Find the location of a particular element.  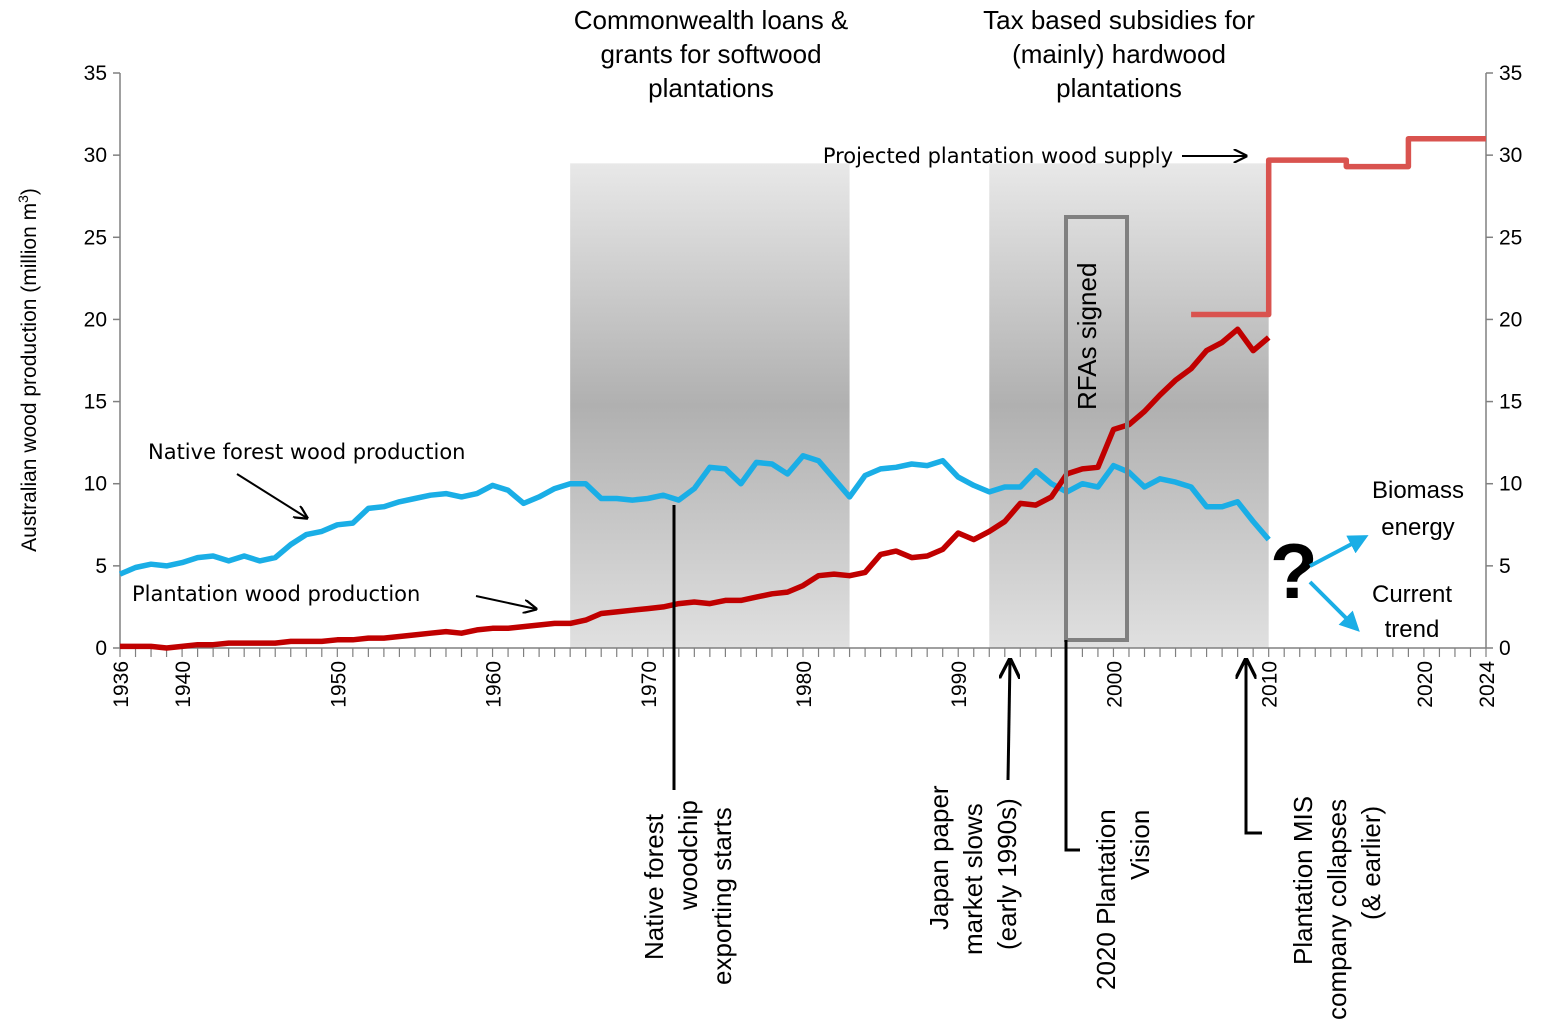

plantation-arrow is located at coordinates (505, 602).